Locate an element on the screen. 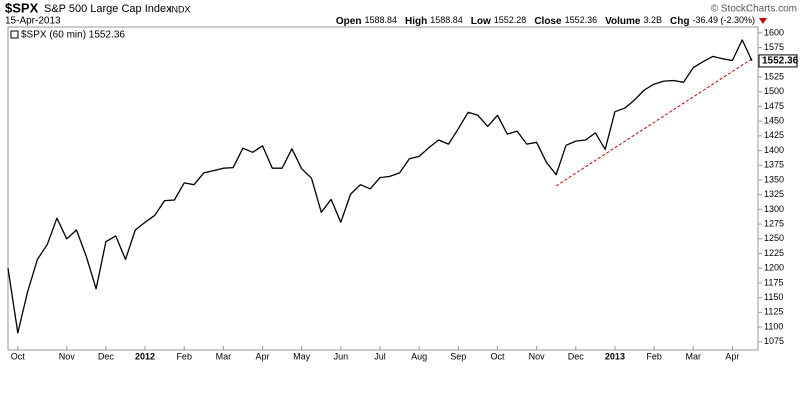 The height and width of the screenshot is (414, 802). y-tick-label: 1100 is located at coordinates (773, 326).